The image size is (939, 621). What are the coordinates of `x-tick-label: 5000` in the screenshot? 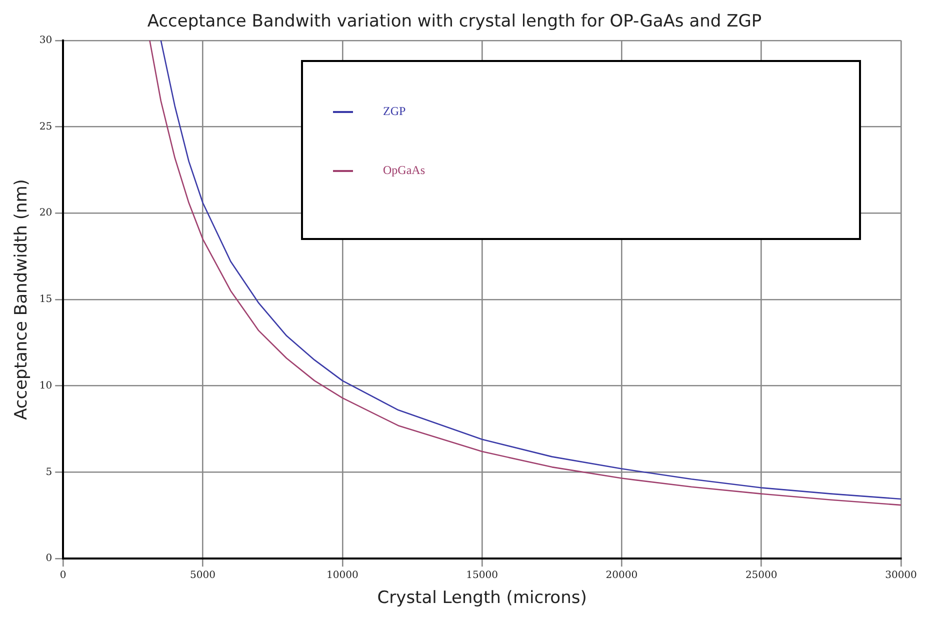 It's located at (203, 576).